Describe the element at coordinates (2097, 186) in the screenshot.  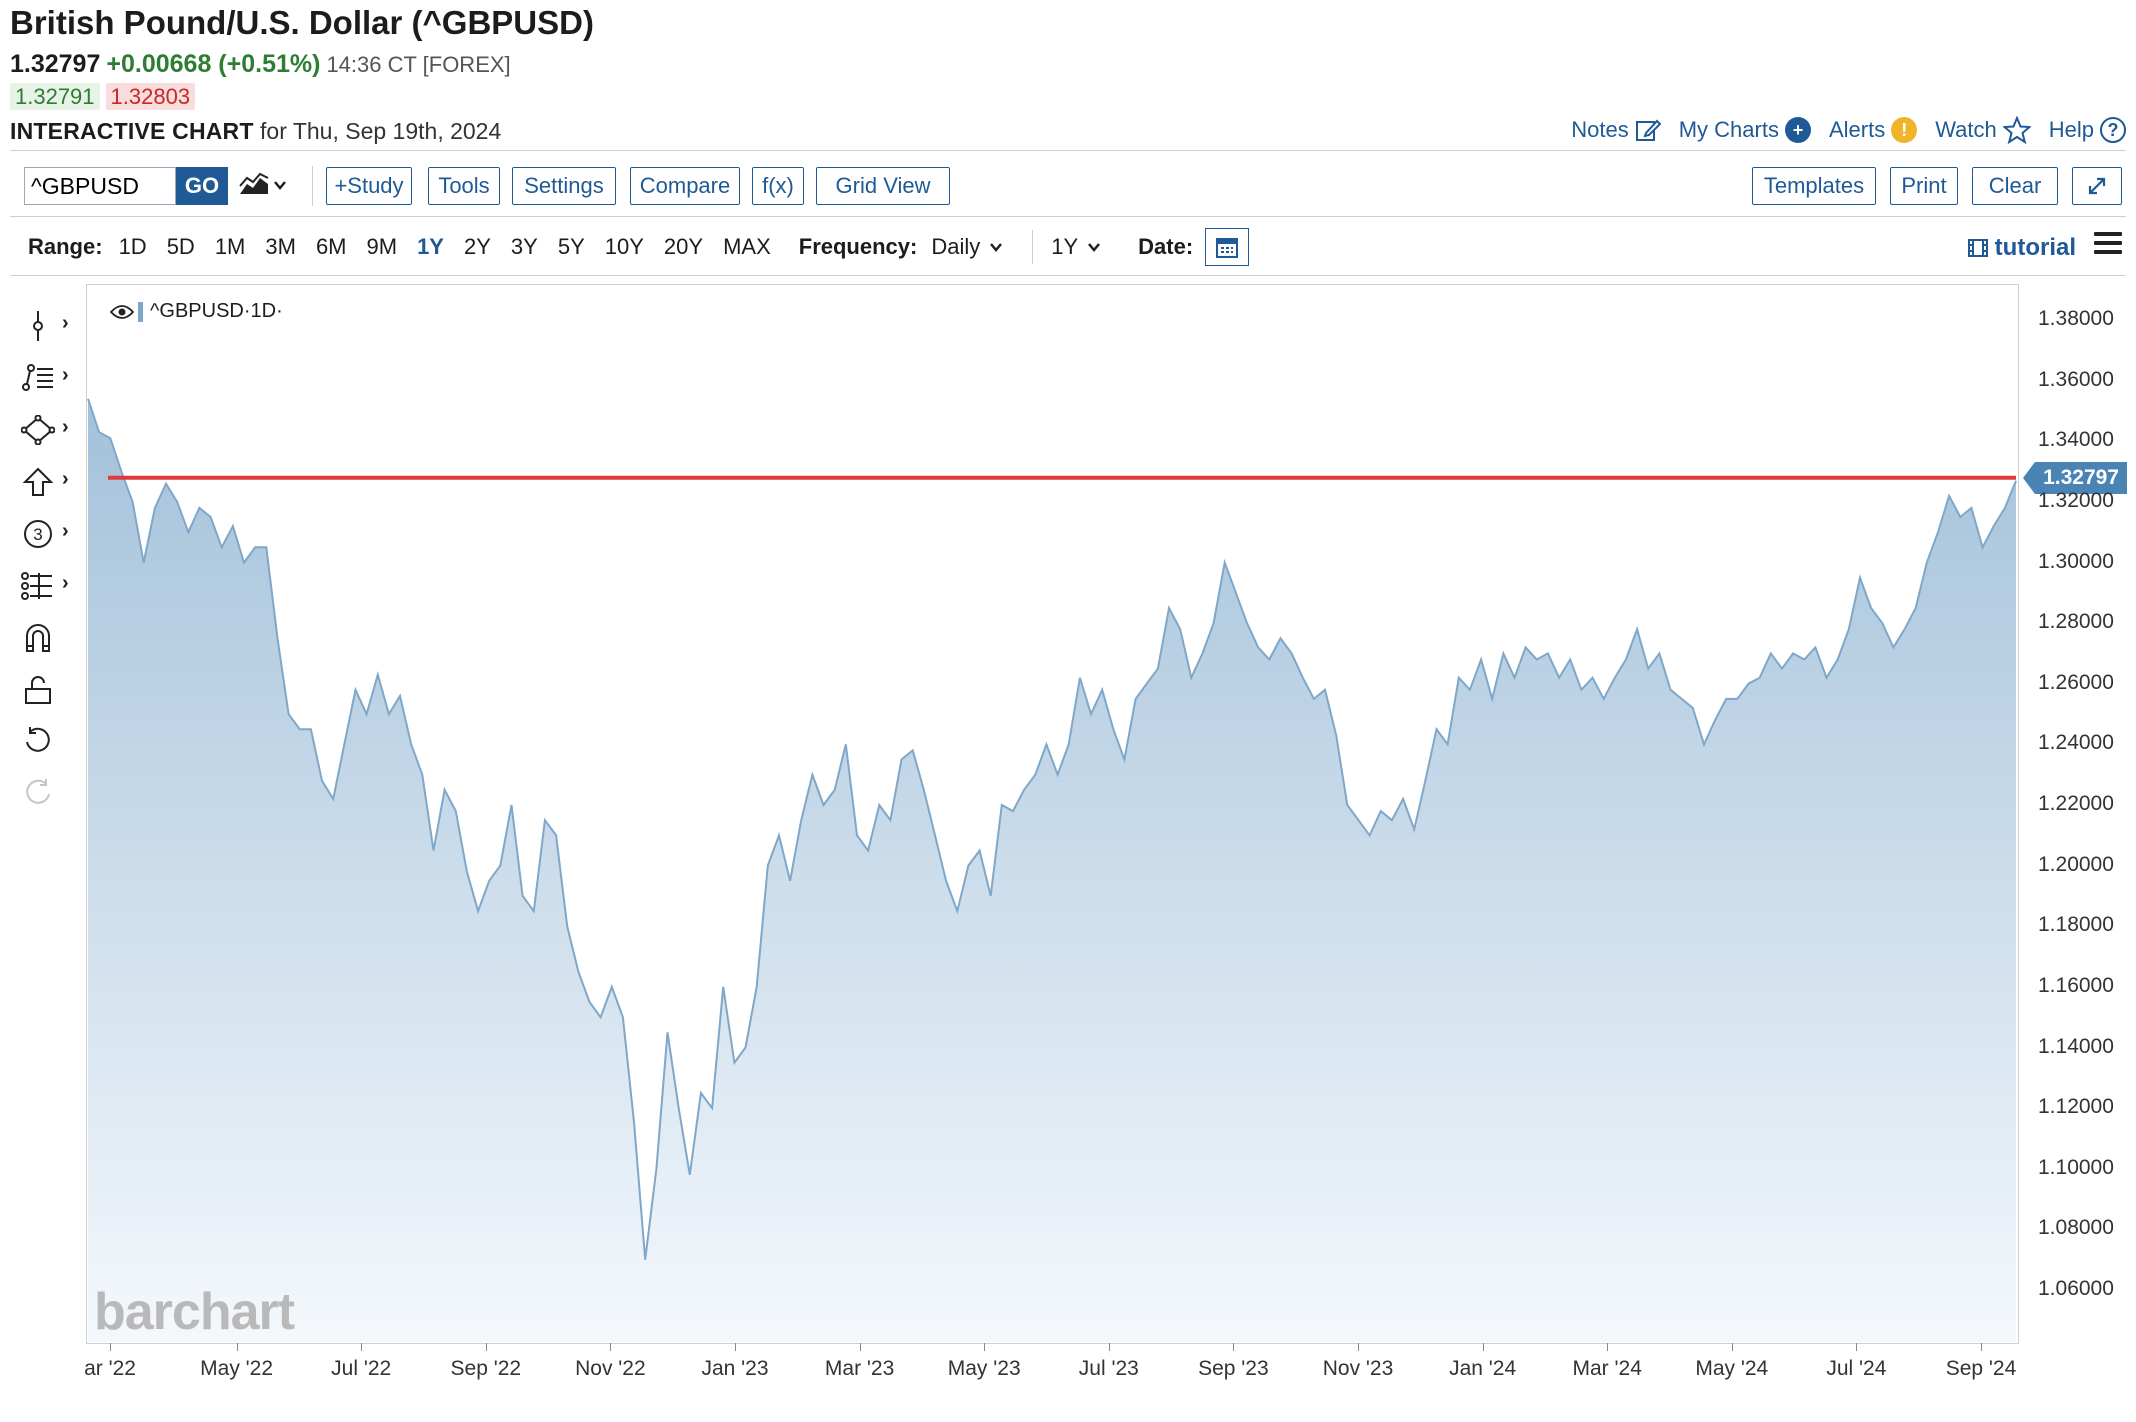
I see `expand-button` at that location.